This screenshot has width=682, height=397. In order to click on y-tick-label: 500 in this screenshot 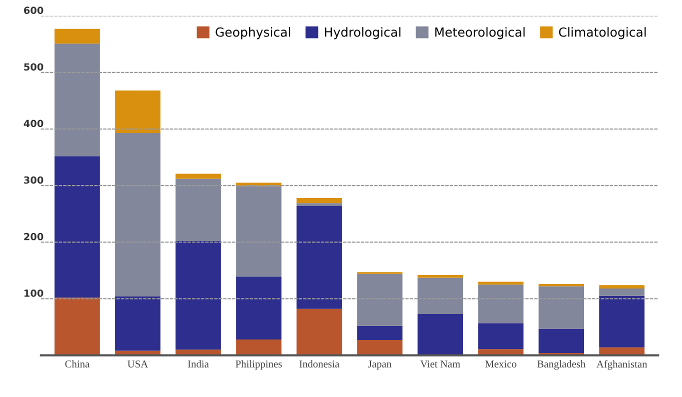, I will do `click(34, 67)`.